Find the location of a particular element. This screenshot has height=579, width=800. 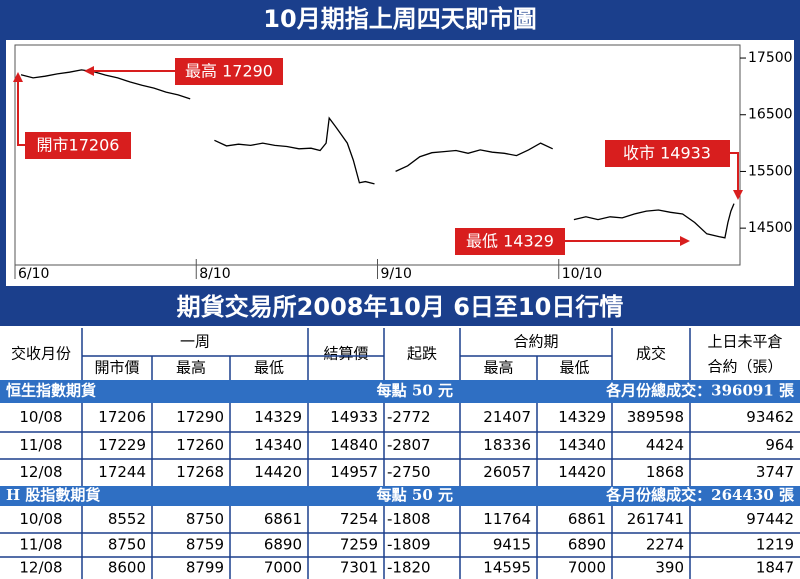

table-cell: 8759 is located at coordinates (205, 545).